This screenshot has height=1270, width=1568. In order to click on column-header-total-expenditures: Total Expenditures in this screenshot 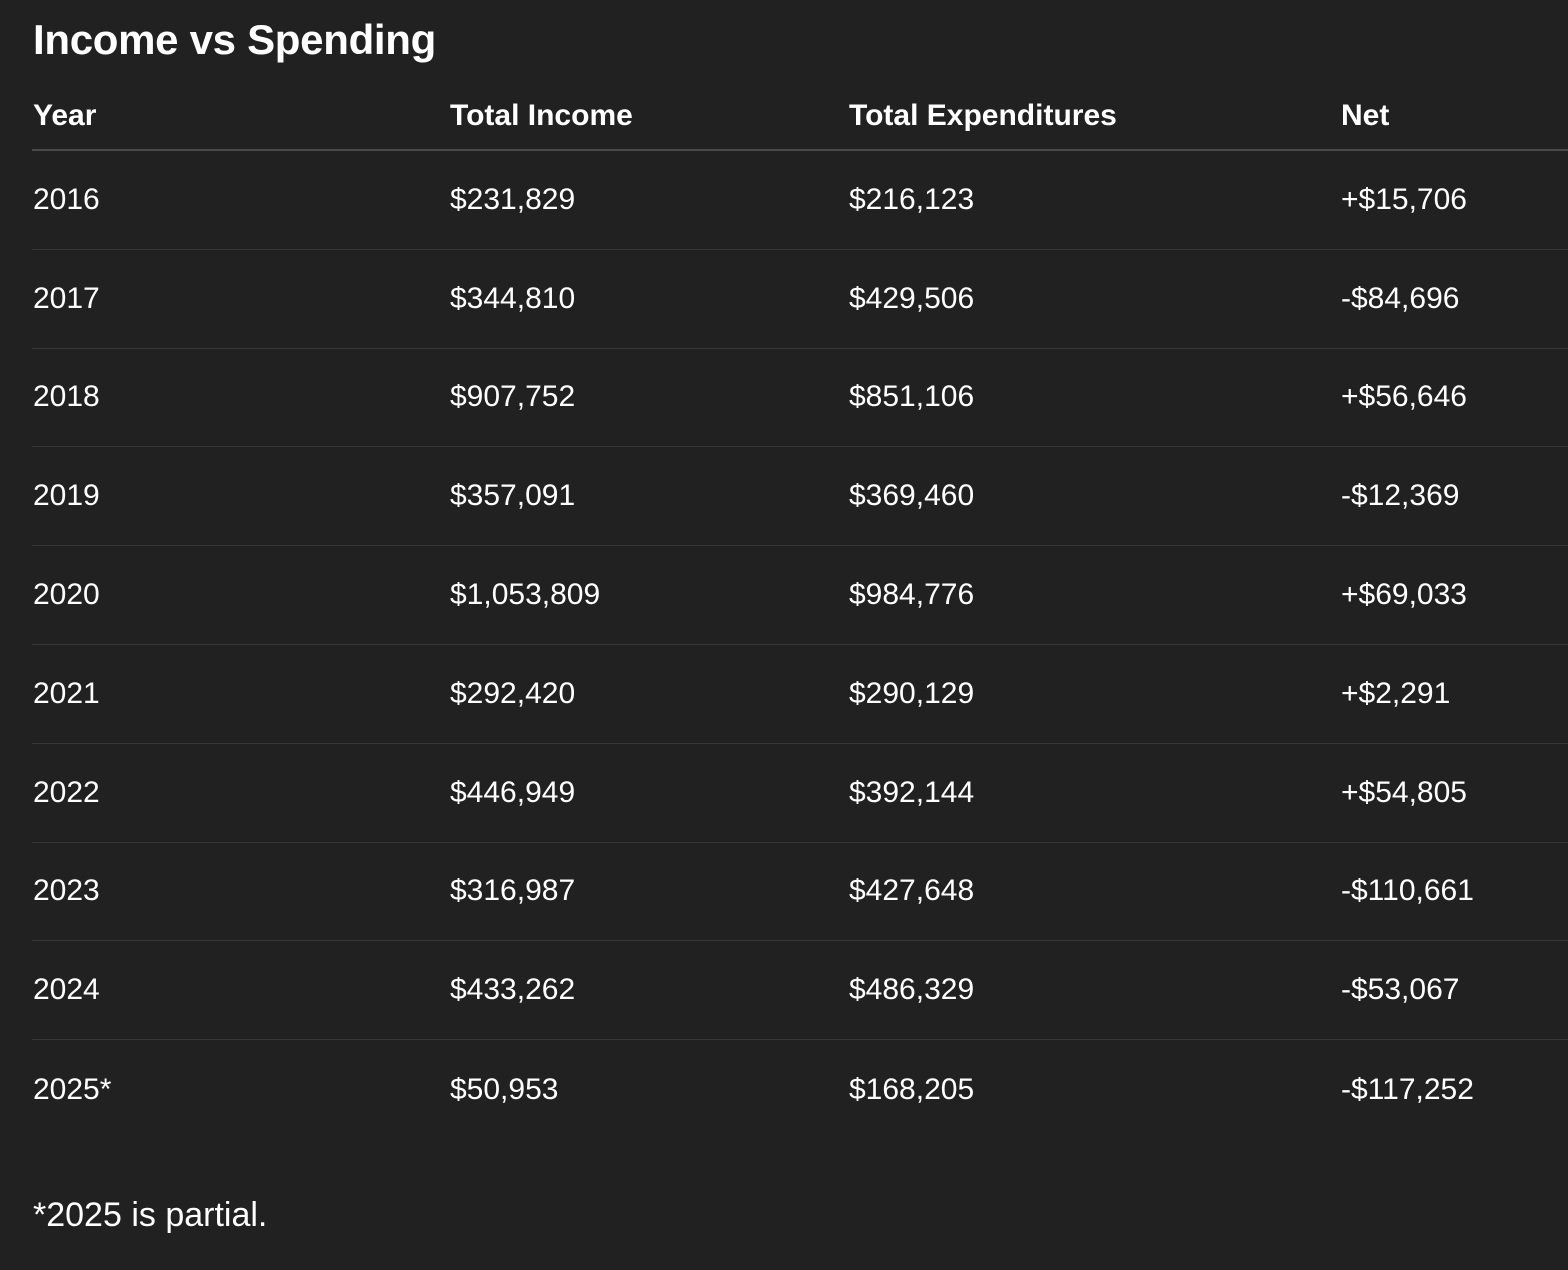, I will do `click(983, 115)`.